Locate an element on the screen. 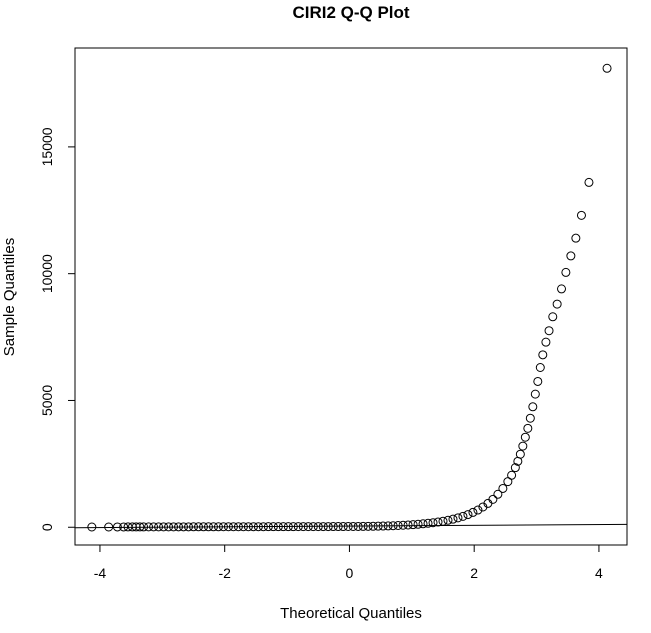  x-tick-label: 4 is located at coordinates (599, 573).